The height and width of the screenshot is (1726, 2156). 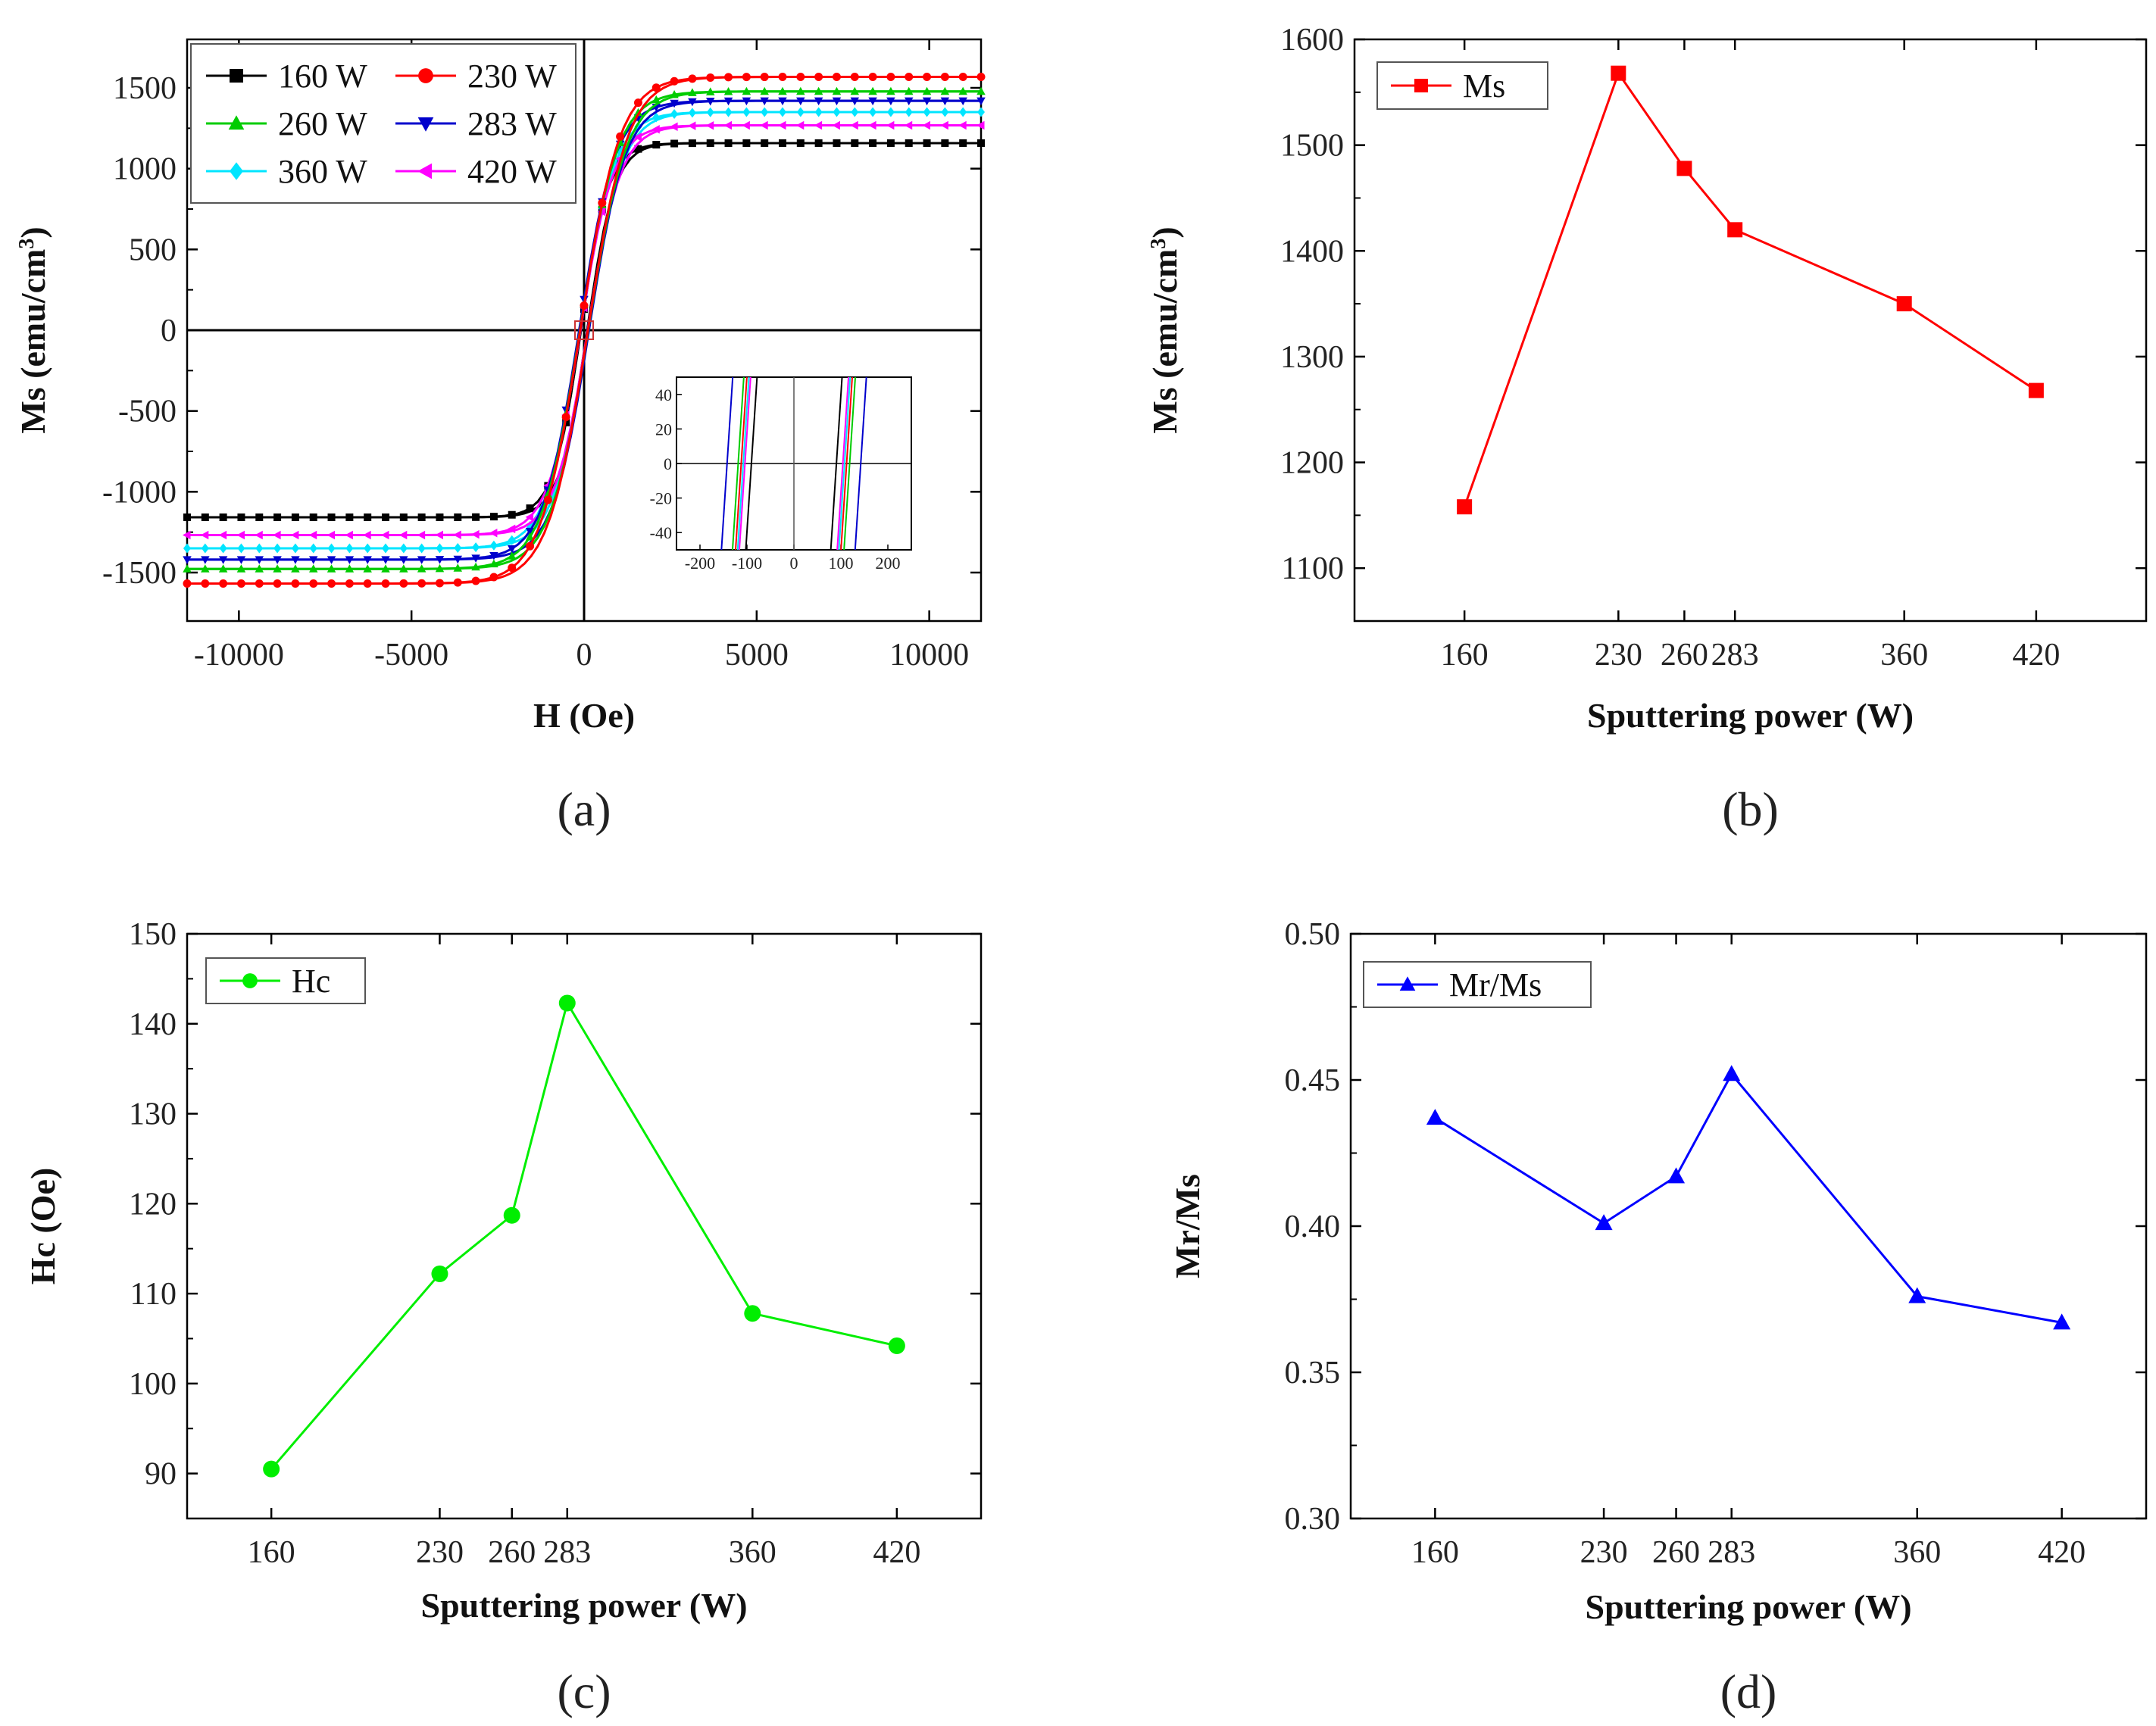 What do you see at coordinates (1604, 1553) in the screenshot?
I see `panel-d-xtick-label: 230` at bounding box center [1604, 1553].